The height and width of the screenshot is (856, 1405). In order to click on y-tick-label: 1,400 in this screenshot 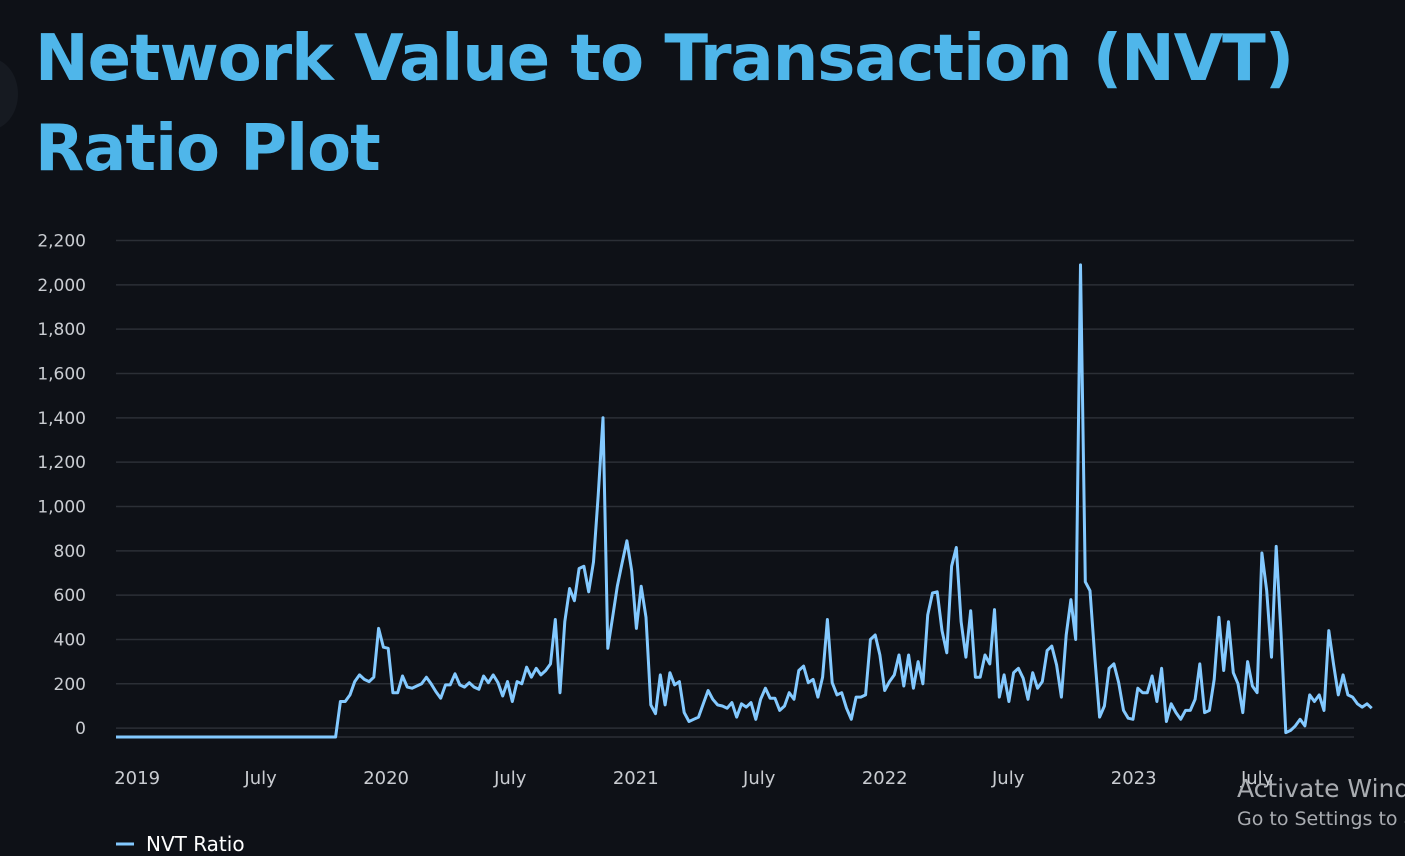, I will do `click(61, 419)`.